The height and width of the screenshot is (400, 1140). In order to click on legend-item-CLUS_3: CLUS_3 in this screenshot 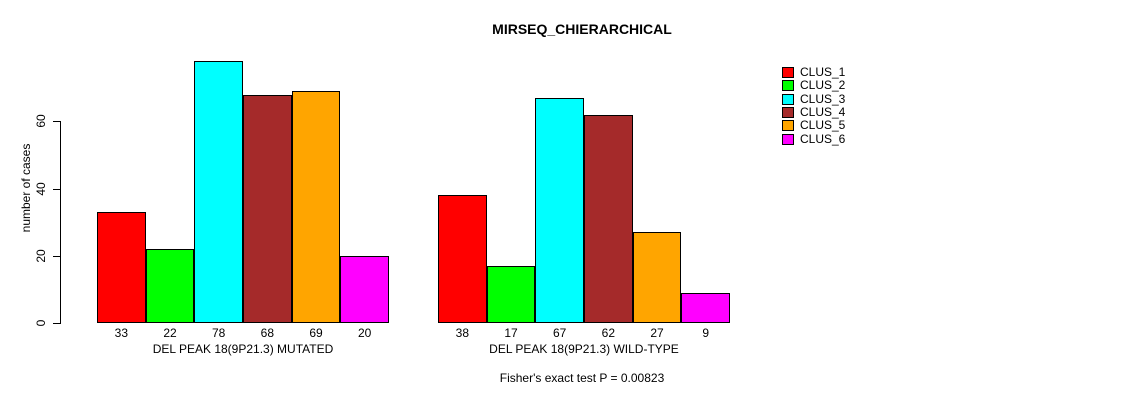, I will do `click(814, 98)`.